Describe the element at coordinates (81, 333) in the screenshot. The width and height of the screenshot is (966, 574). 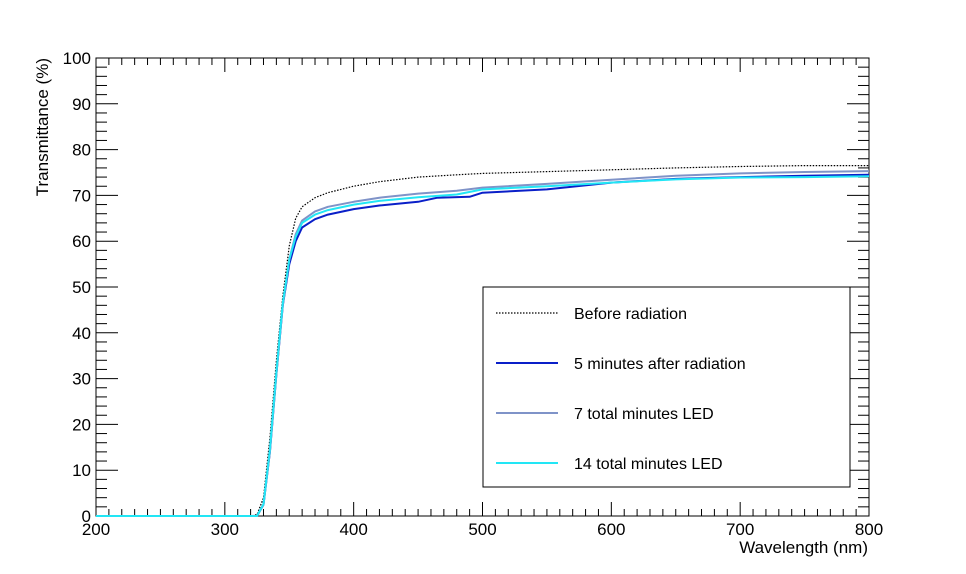
I see `y-tick-label: 40` at that location.